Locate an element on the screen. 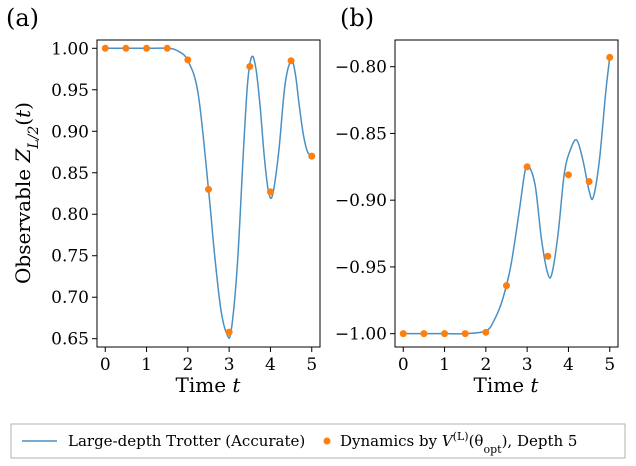  y-axis-label-paren-close: ) is located at coordinates (23, 106).